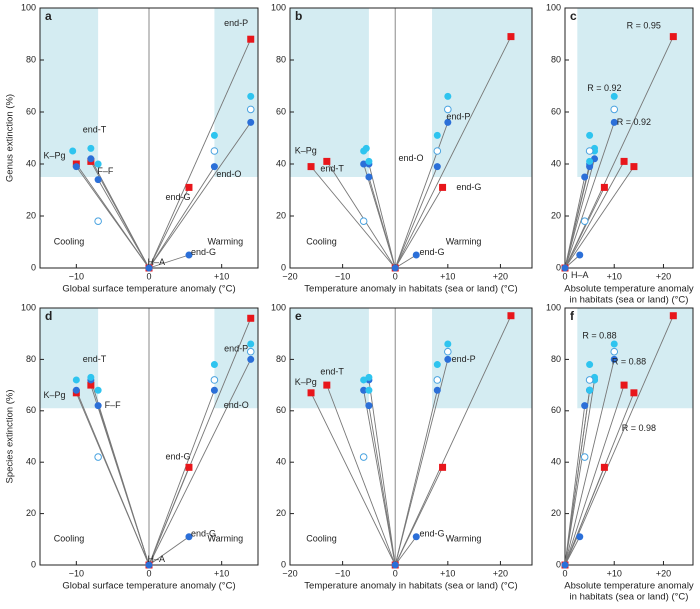 This screenshot has height=609, width=700. What do you see at coordinates (644, 26) in the screenshot?
I see `annotation: R = 0.95` at bounding box center [644, 26].